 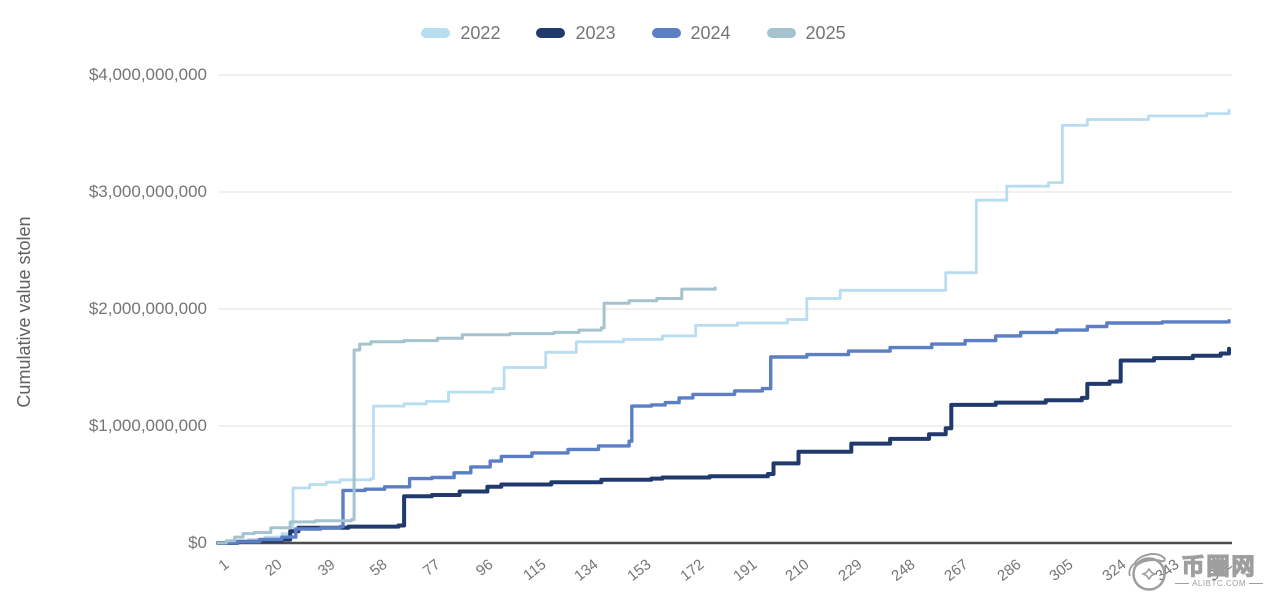 What do you see at coordinates (595, 32) in the screenshot?
I see `legend-label: 2023` at bounding box center [595, 32].